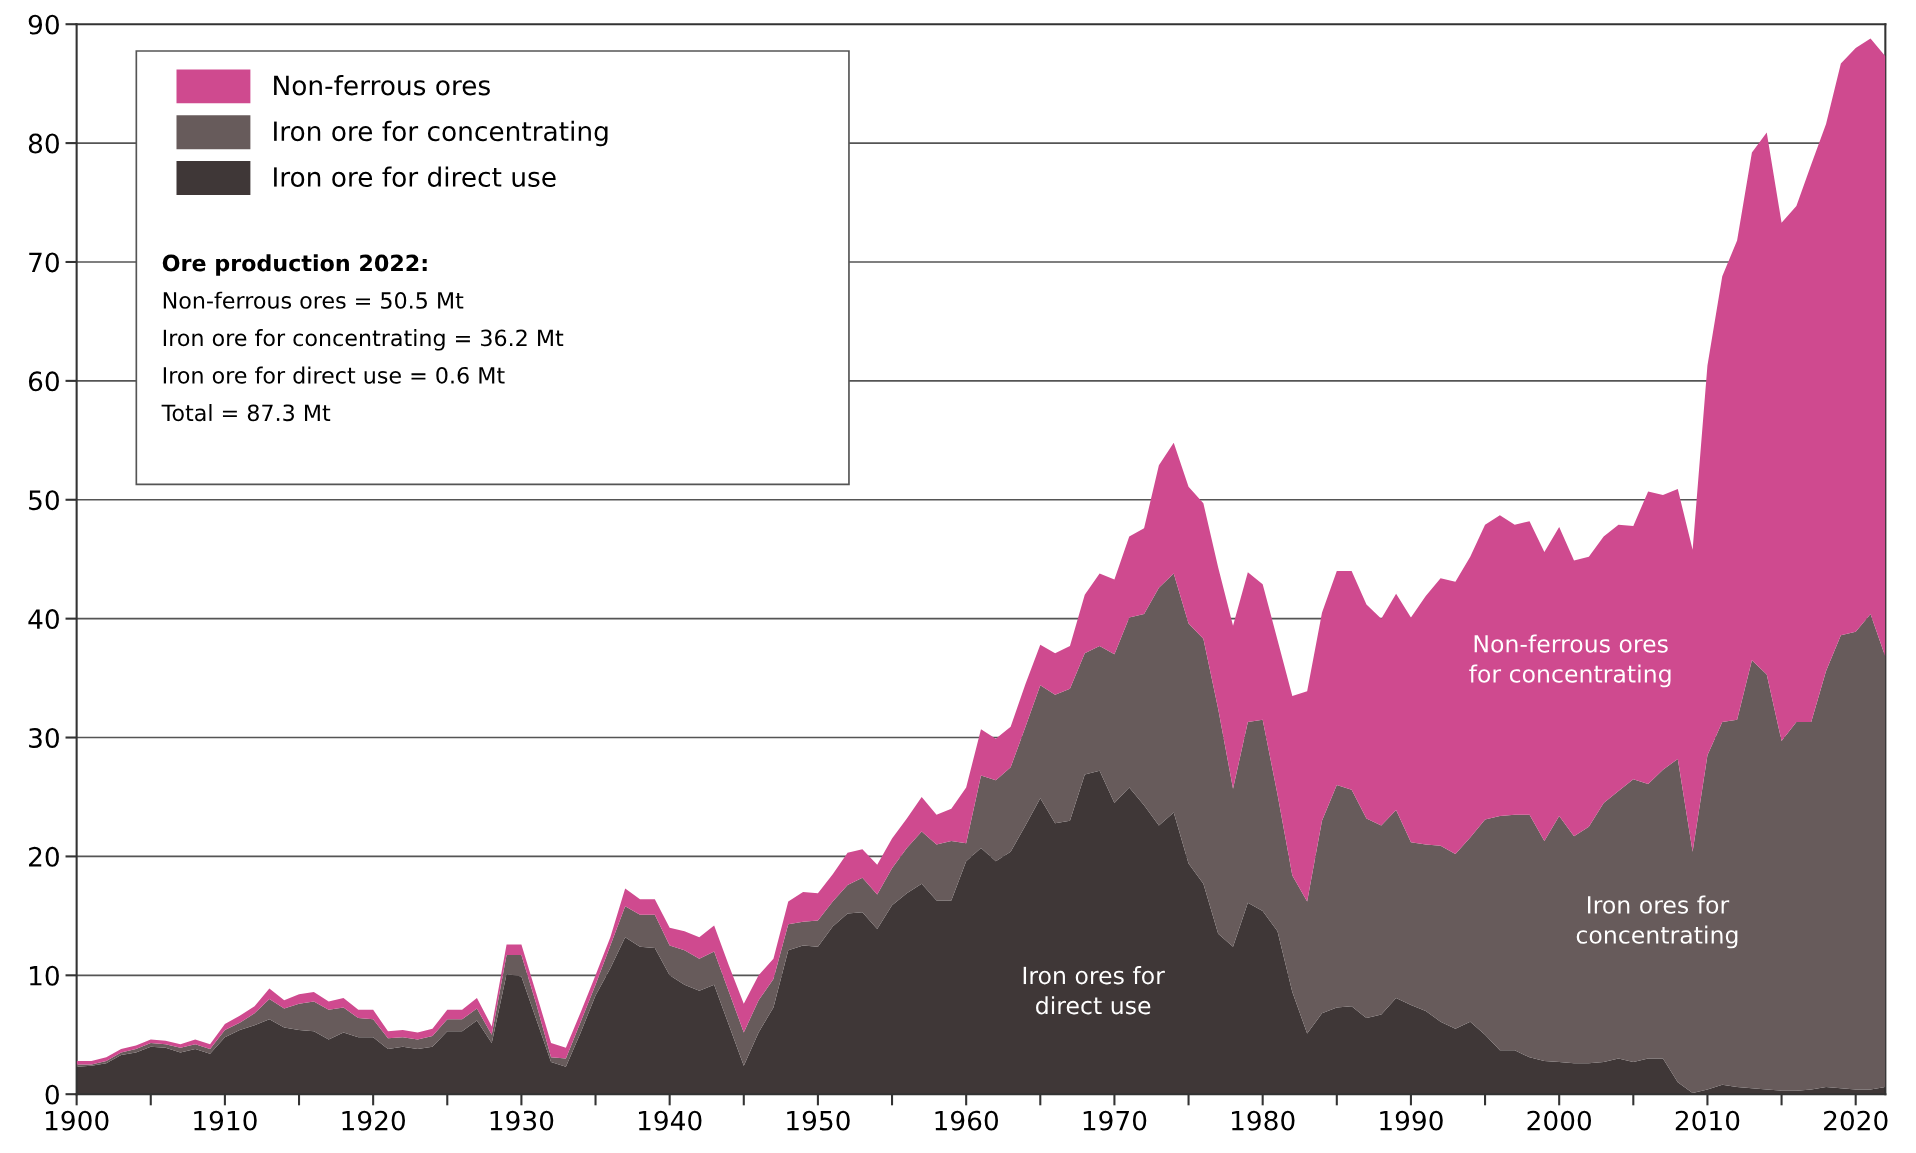 The height and width of the screenshot is (1153, 1916). What do you see at coordinates (43, 143) in the screenshot?
I see `y-tick-label: 80` at bounding box center [43, 143].